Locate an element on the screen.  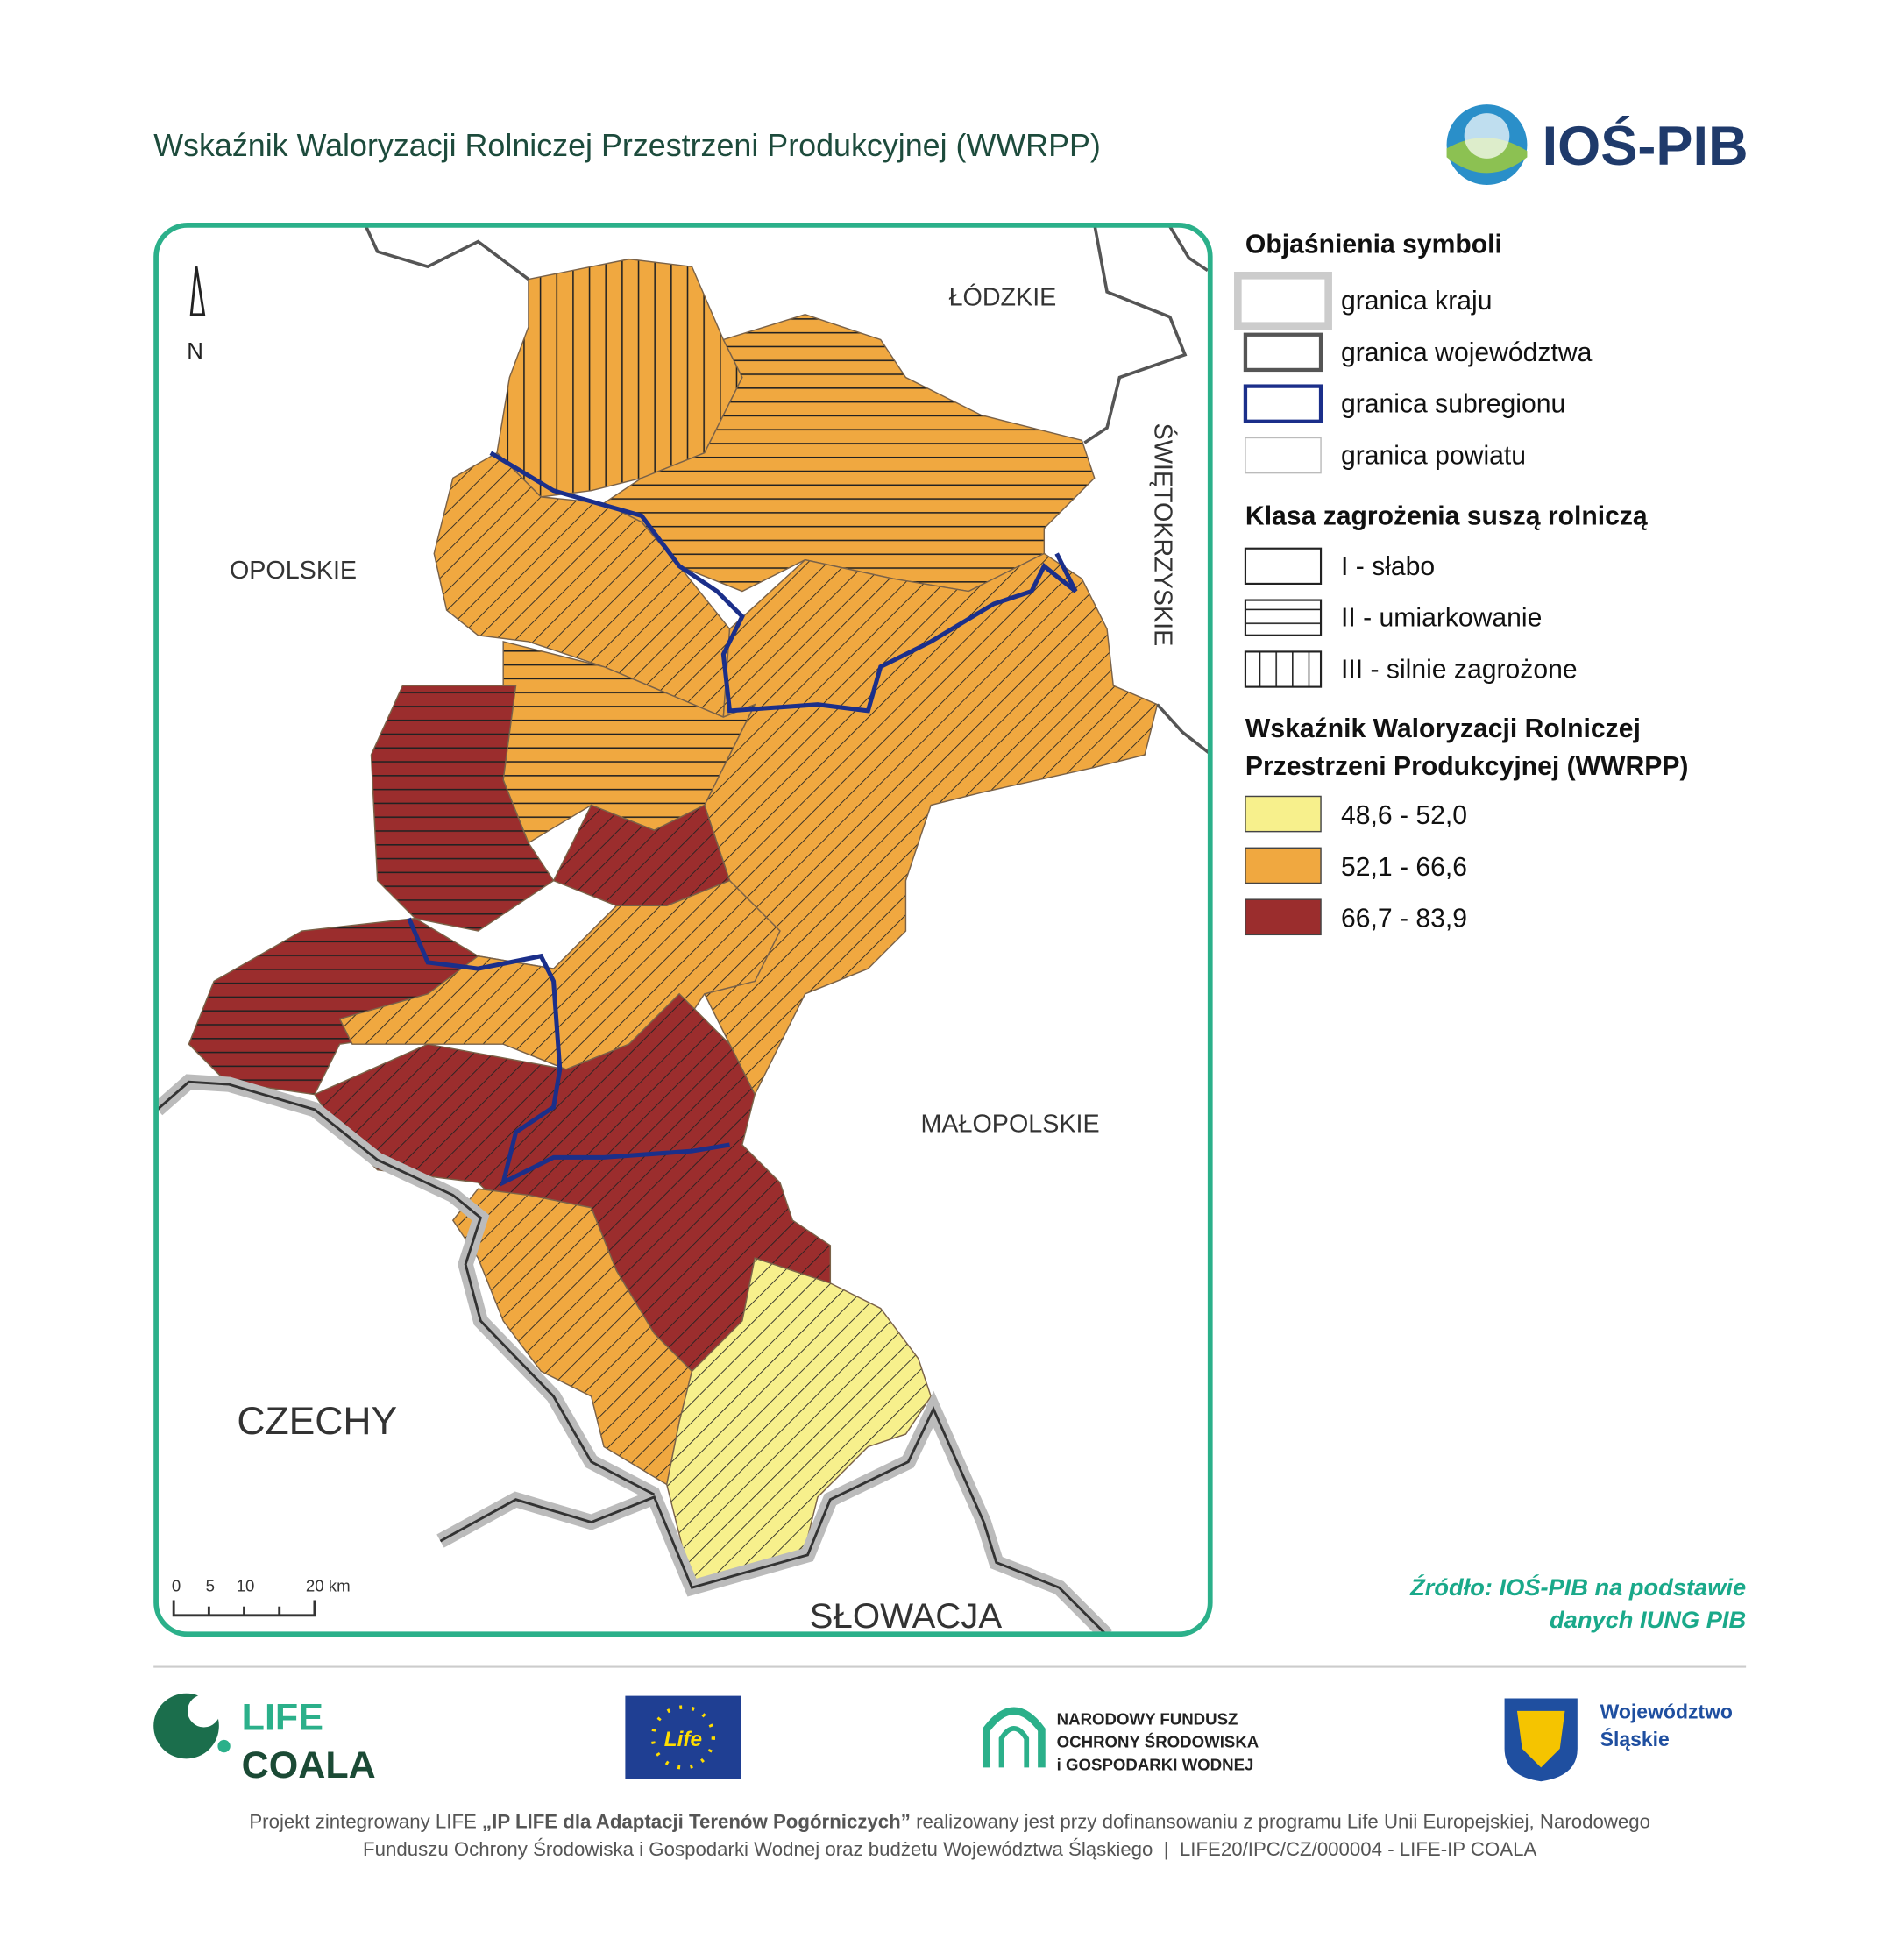
logo-text: IOŚ-PIB is located at coordinates (1646, 146).